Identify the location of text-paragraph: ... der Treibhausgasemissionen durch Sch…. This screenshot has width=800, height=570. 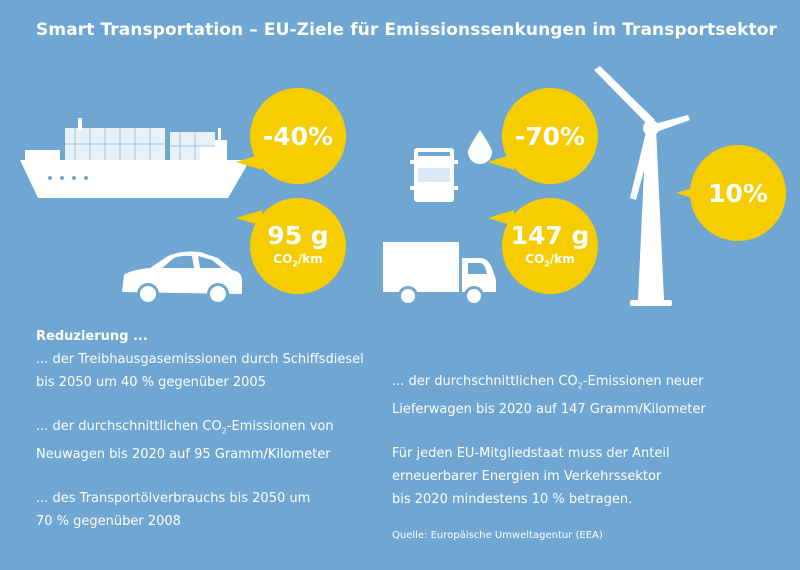
(200, 371).